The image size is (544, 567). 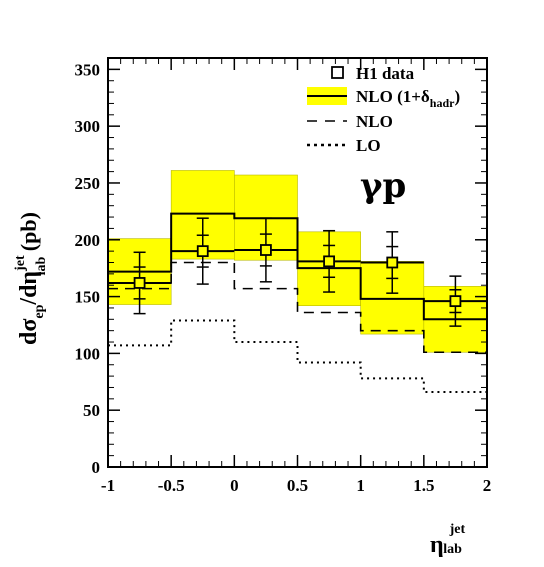 What do you see at coordinates (91, 410) in the screenshot?
I see `y-tick-label: 50` at bounding box center [91, 410].